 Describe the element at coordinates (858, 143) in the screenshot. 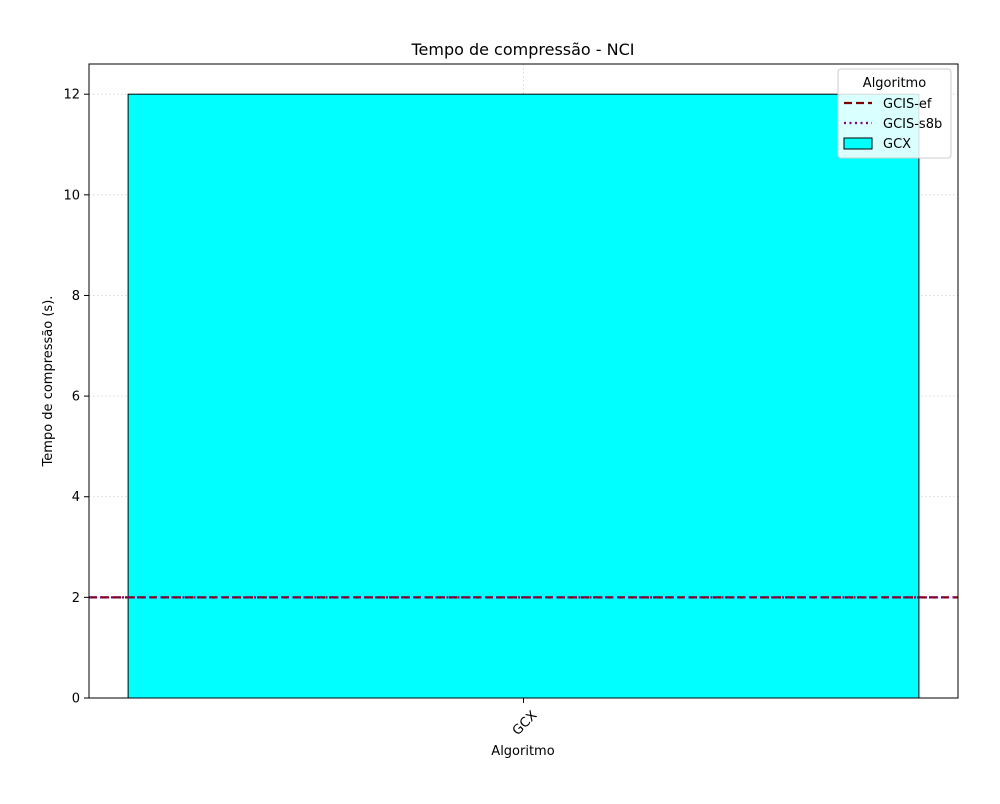

I see `legend-swatch-gcx` at that location.